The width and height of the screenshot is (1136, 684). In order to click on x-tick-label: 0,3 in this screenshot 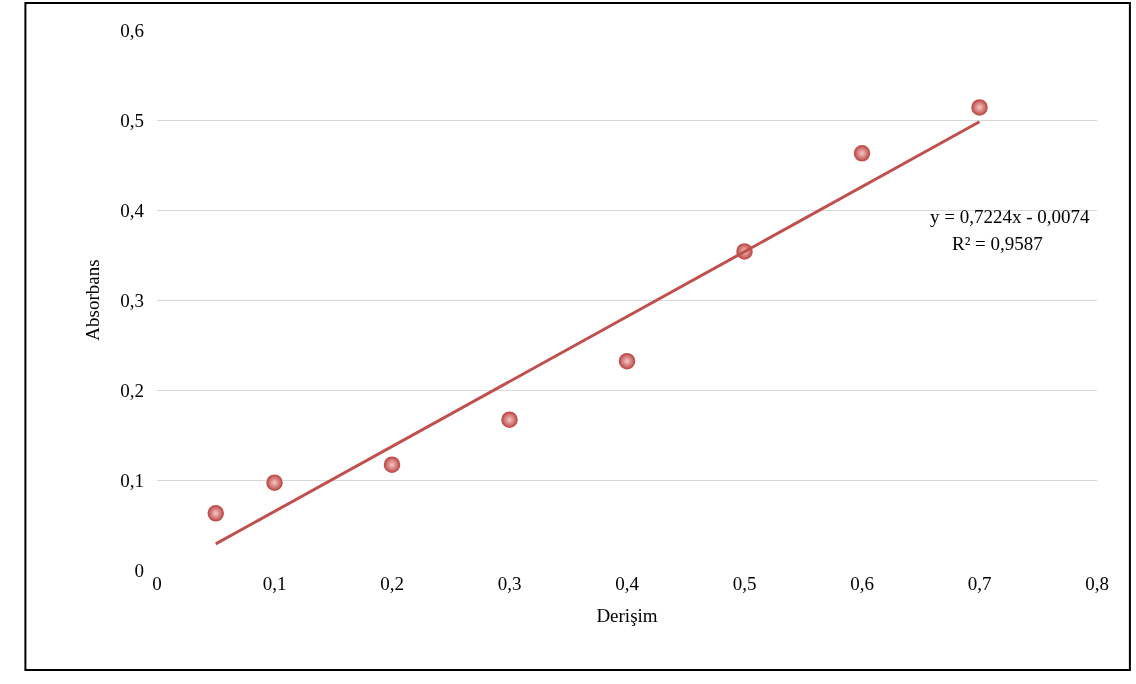, I will do `click(509, 583)`.